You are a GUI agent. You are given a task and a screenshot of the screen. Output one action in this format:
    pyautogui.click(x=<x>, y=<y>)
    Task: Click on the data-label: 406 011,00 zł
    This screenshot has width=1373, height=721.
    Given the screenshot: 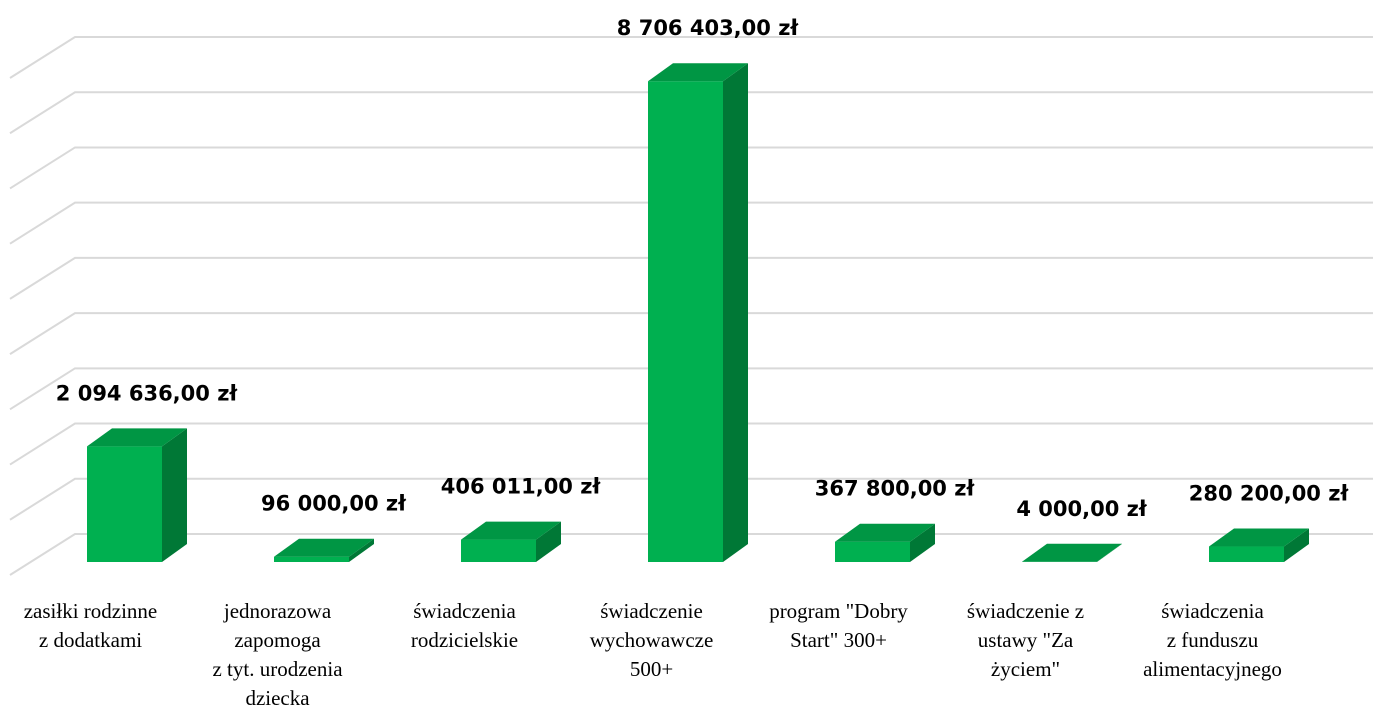 What is the action you would take?
    pyautogui.click(x=521, y=487)
    